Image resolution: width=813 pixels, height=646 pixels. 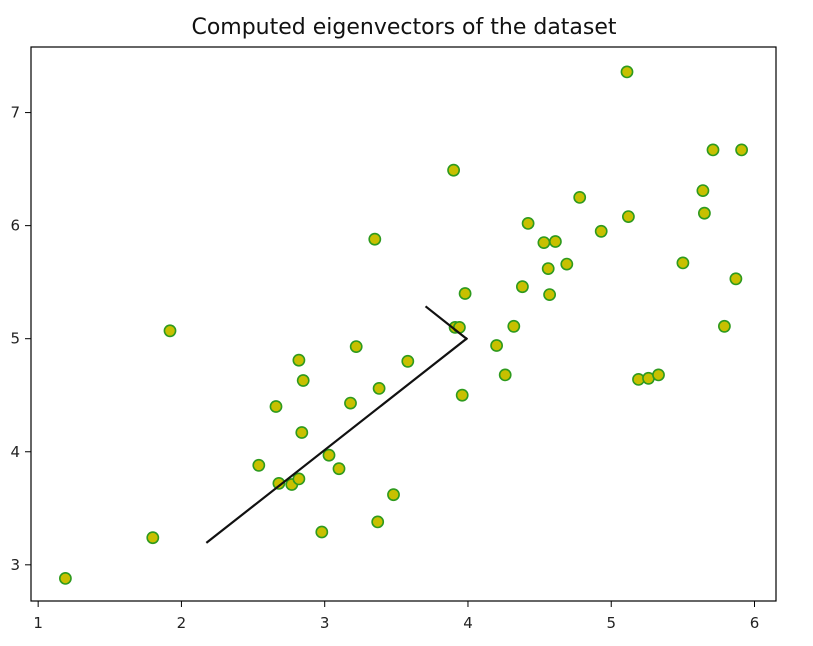 What do you see at coordinates (15, 226) in the screenshot?
I see `y-tick-label: 6` at bounding box center [15, 226].